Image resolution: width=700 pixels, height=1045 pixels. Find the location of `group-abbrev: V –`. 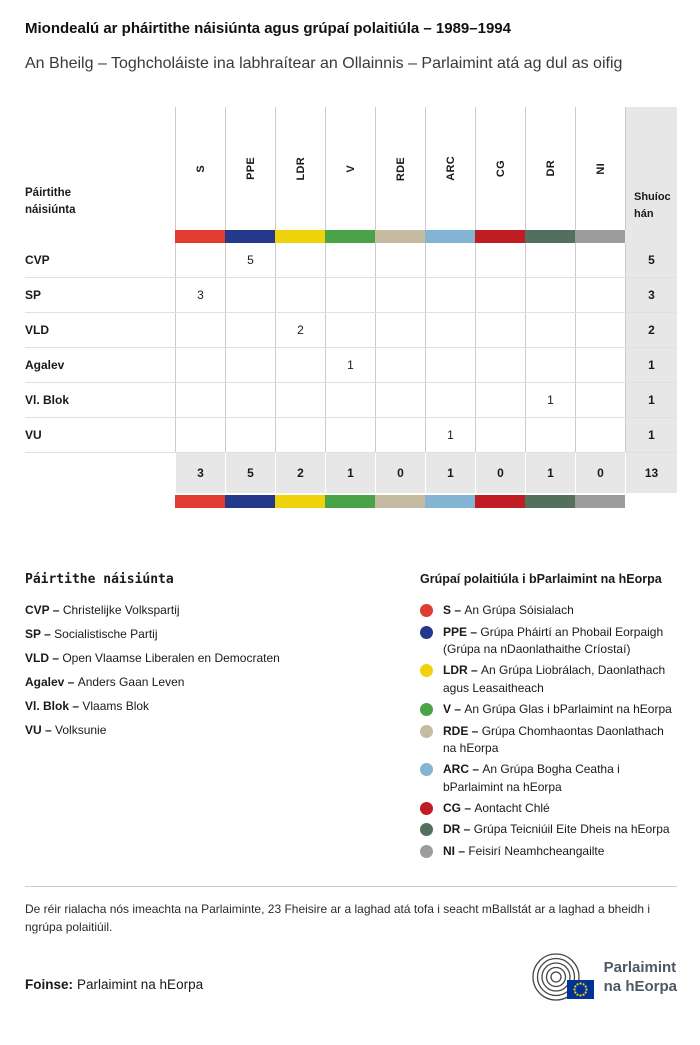

group-abbrev: V – is located at coordinates (454, 709).